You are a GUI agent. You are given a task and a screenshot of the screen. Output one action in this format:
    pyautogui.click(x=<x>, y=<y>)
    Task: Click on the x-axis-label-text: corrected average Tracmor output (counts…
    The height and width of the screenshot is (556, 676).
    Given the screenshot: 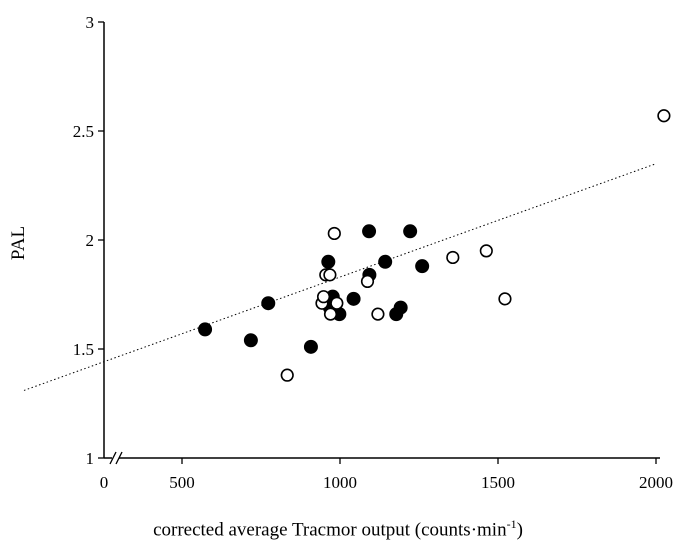 What is the action you would take?
    pyautogui.click(x=330, y=530)
    